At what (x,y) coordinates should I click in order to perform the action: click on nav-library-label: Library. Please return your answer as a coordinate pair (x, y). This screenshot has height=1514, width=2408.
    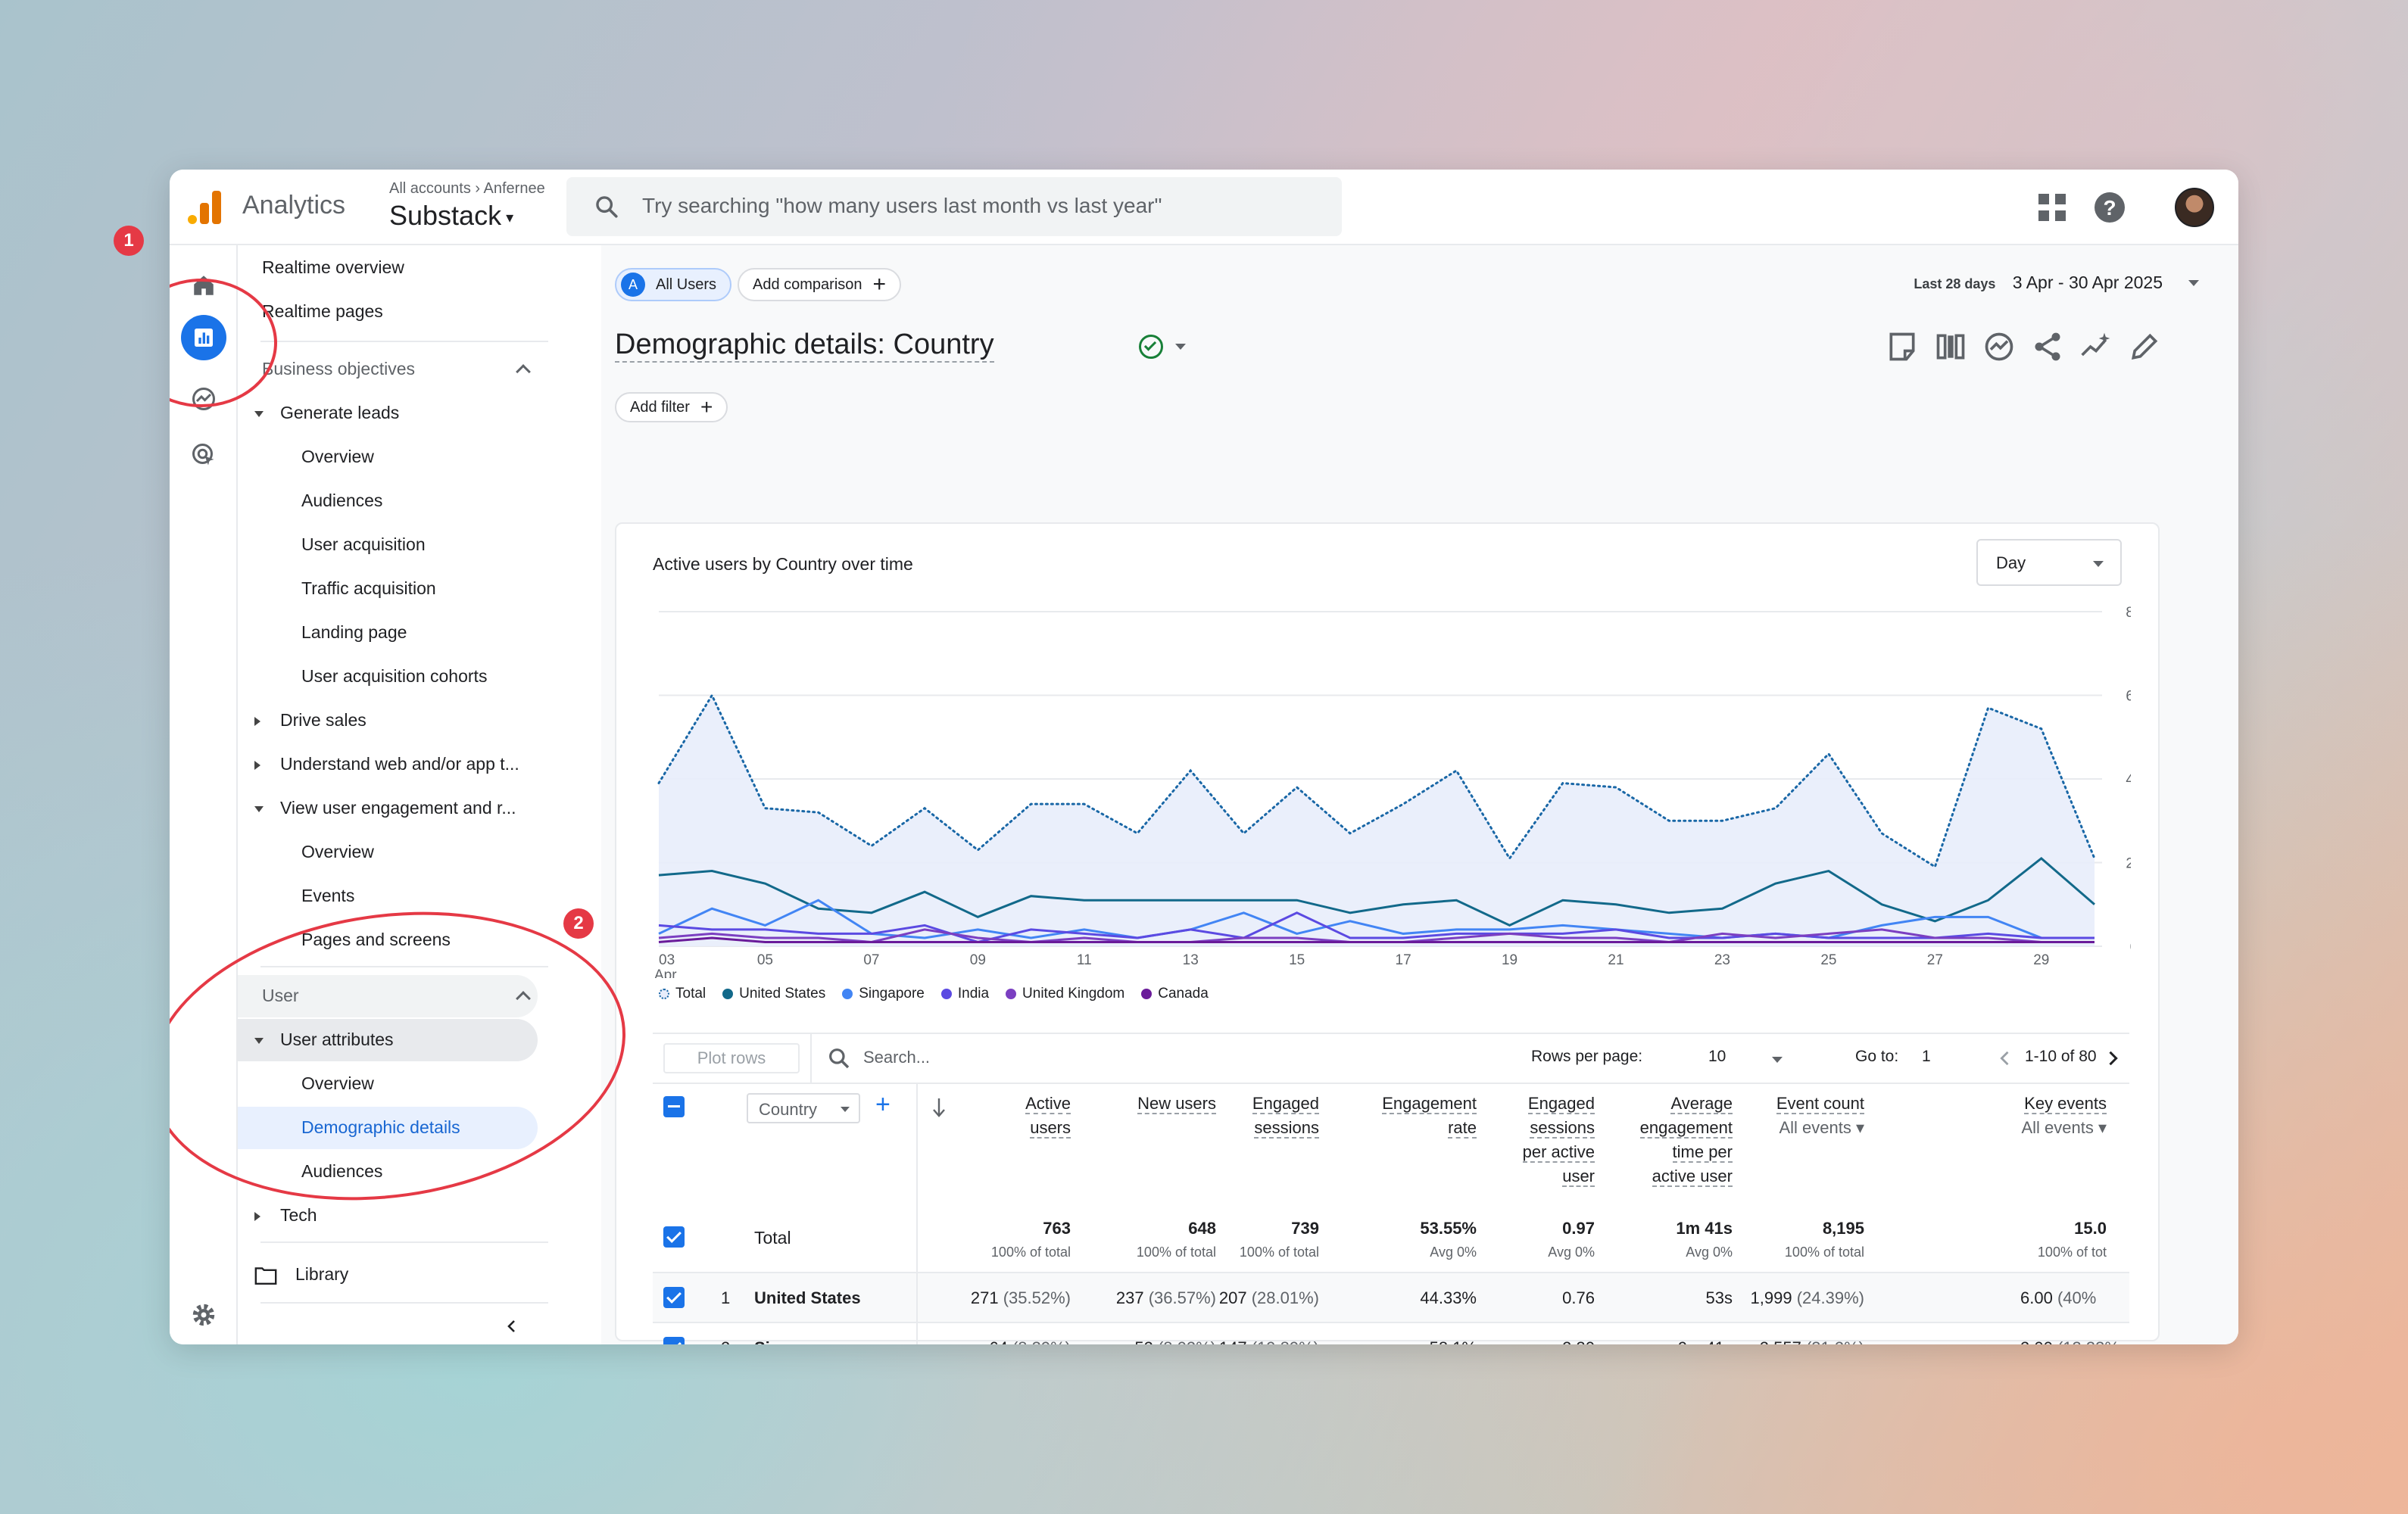
    Looking at the image, I should click on (322, 1274).